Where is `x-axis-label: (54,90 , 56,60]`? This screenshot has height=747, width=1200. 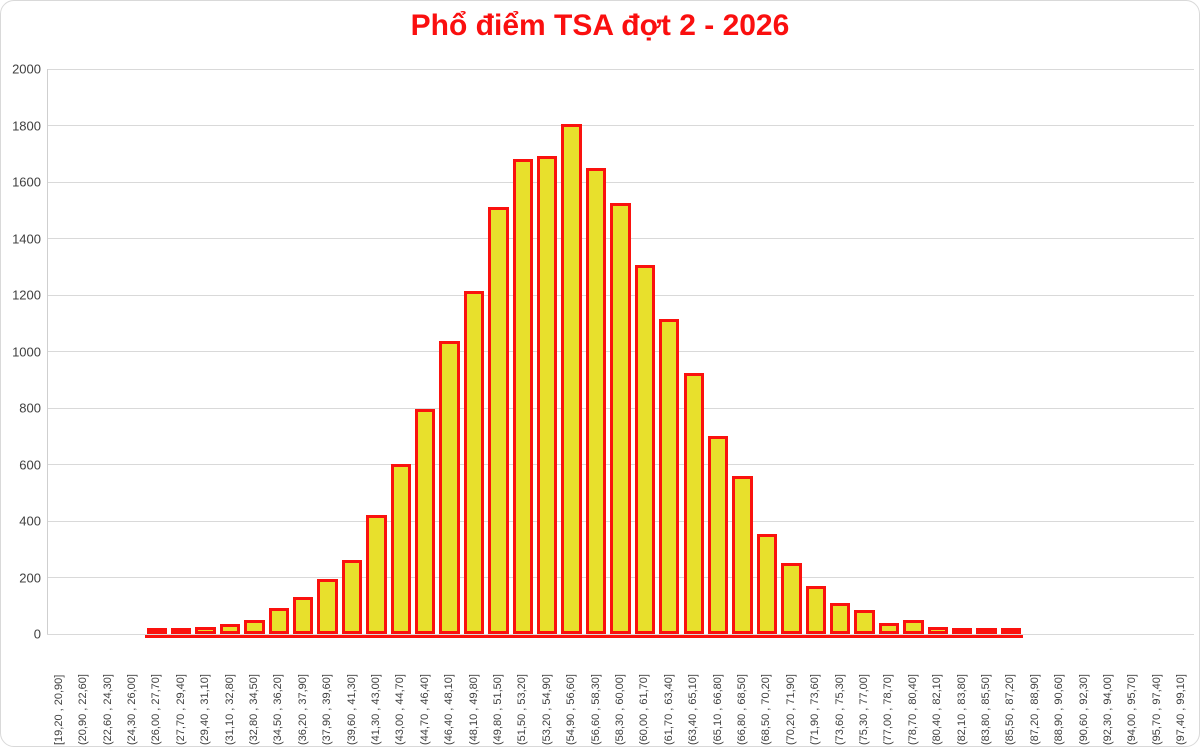 x-axis-label: (54,90 , 56,60] is located at coordinates (571, 709).